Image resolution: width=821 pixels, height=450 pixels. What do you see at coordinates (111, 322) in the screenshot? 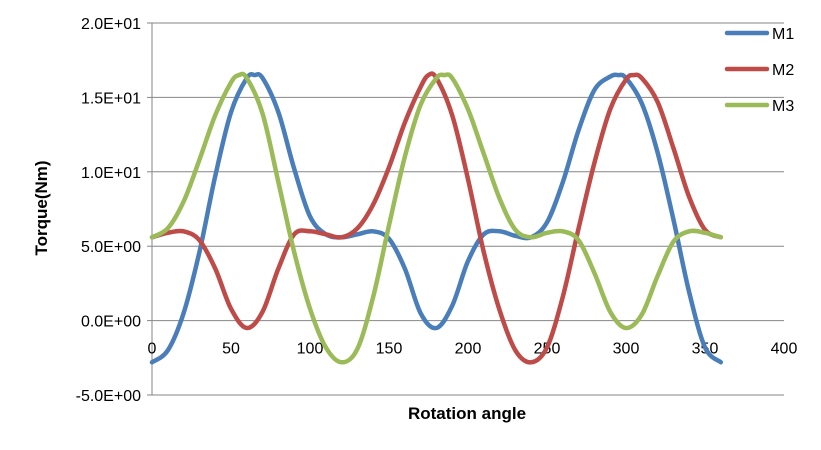
I see `y-tick-label: 0.0E+00` at bounding box center [111, 322].